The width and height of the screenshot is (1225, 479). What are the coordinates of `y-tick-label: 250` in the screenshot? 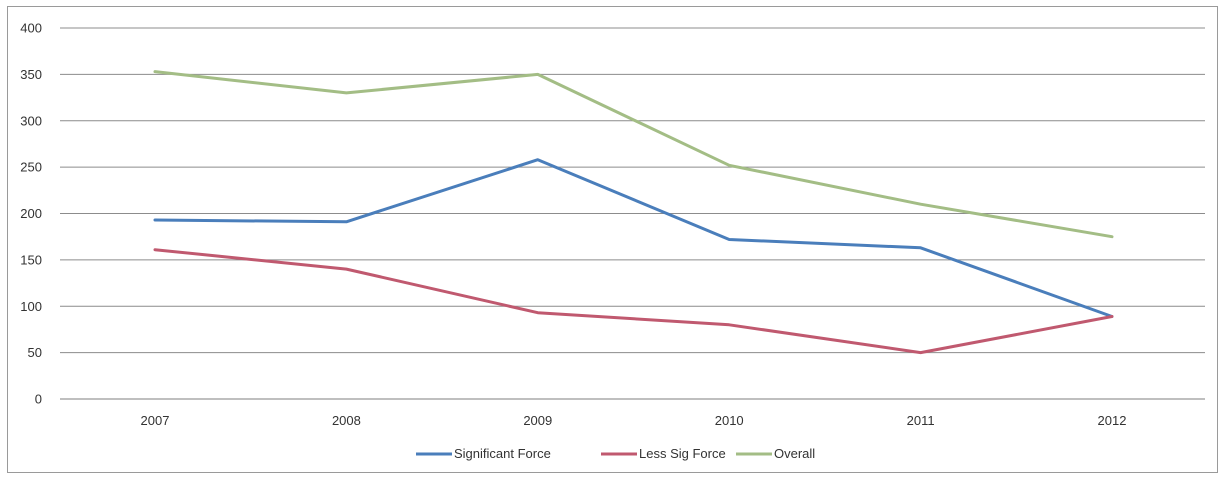 It's located at (31, 167).